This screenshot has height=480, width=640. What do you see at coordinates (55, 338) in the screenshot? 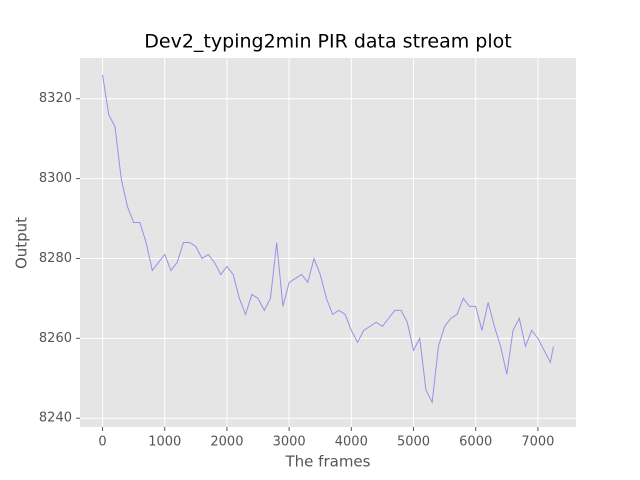
I see `y-tick-label: 8260` at bounding box center [55, 338].